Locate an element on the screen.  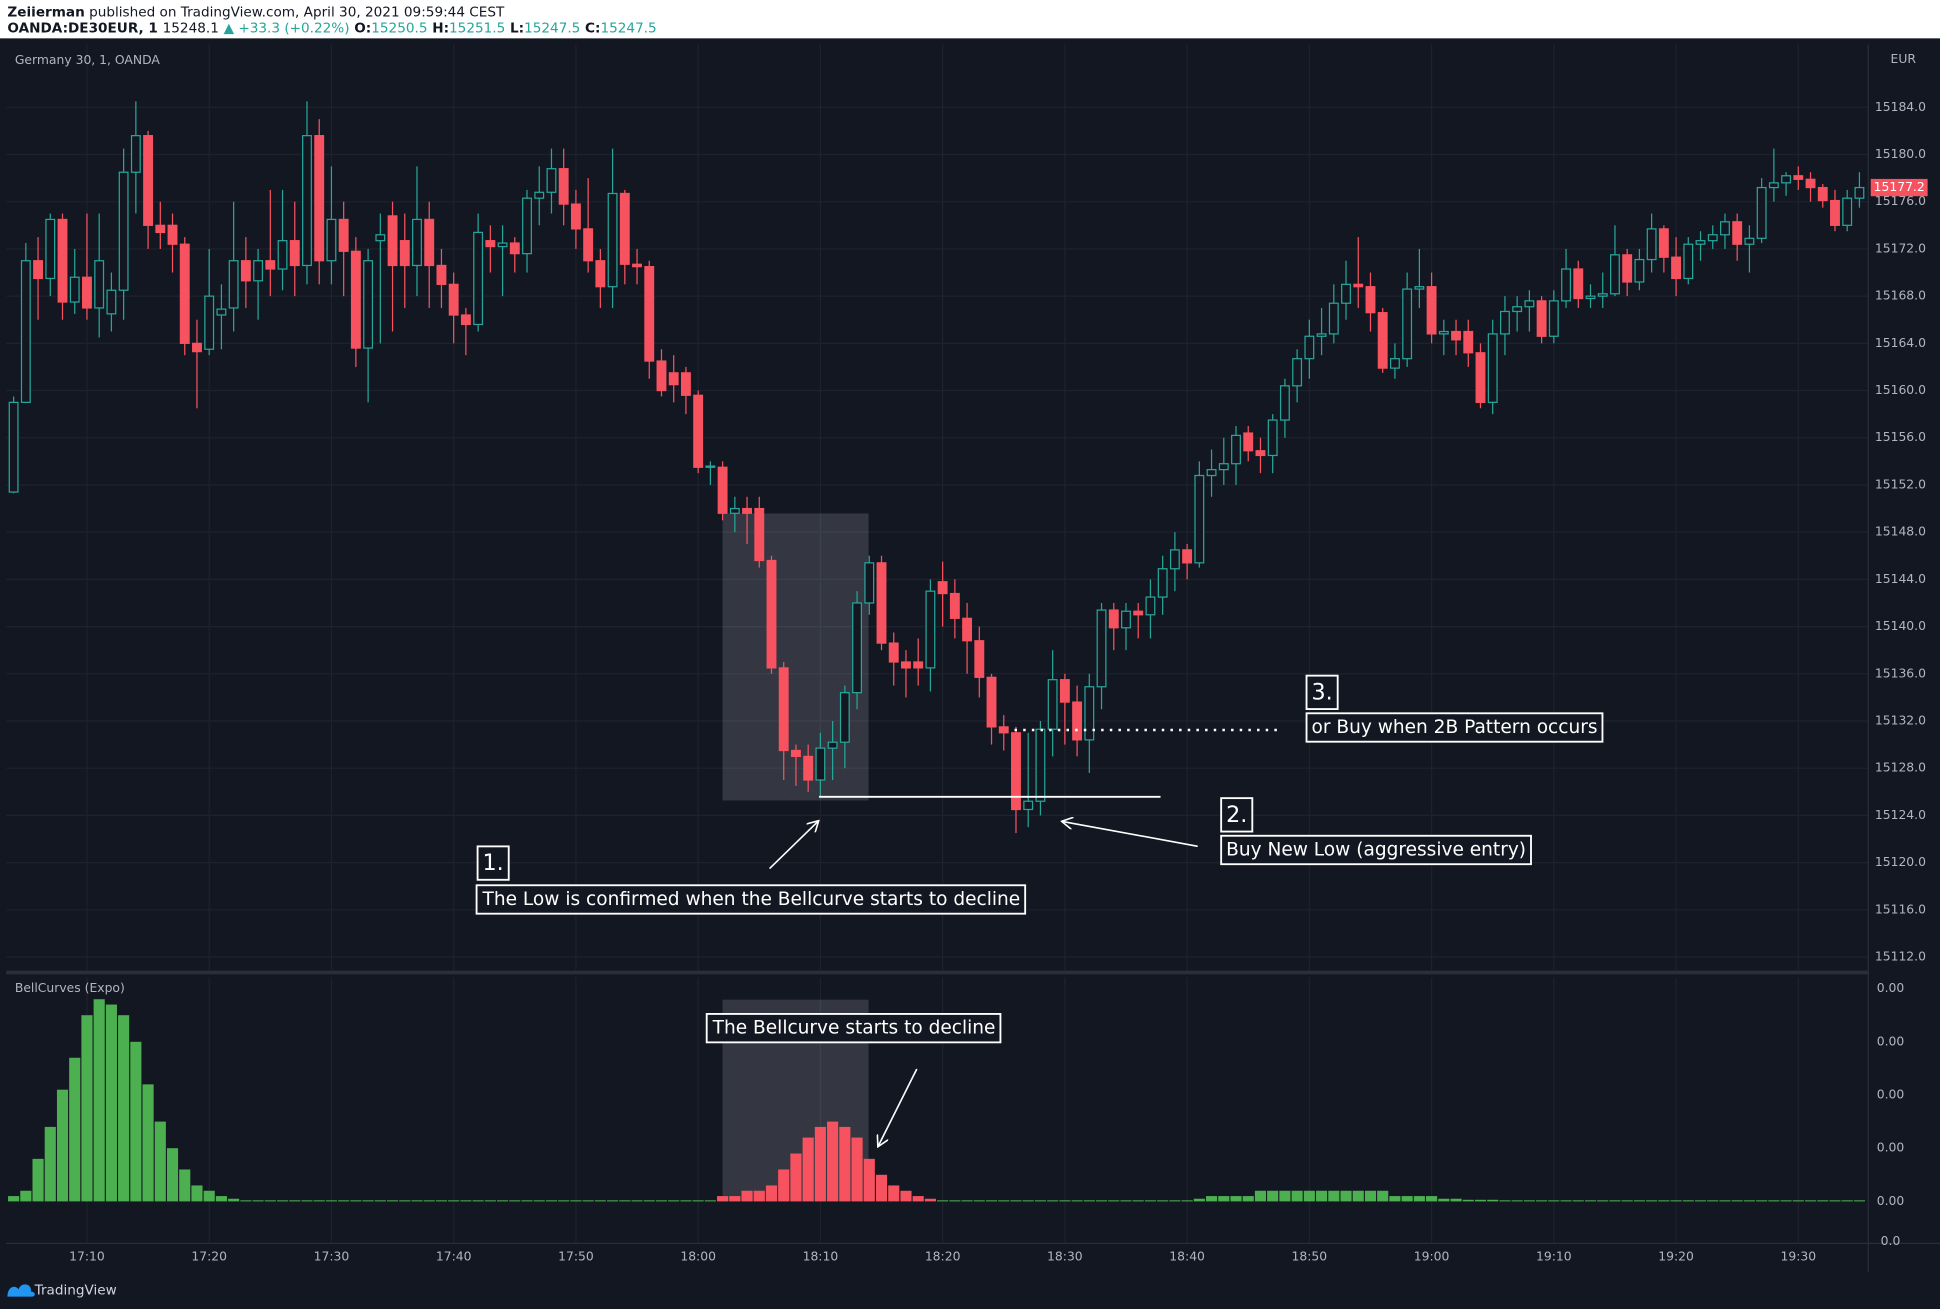
annotation-box is located at coordinates (1237, 815).